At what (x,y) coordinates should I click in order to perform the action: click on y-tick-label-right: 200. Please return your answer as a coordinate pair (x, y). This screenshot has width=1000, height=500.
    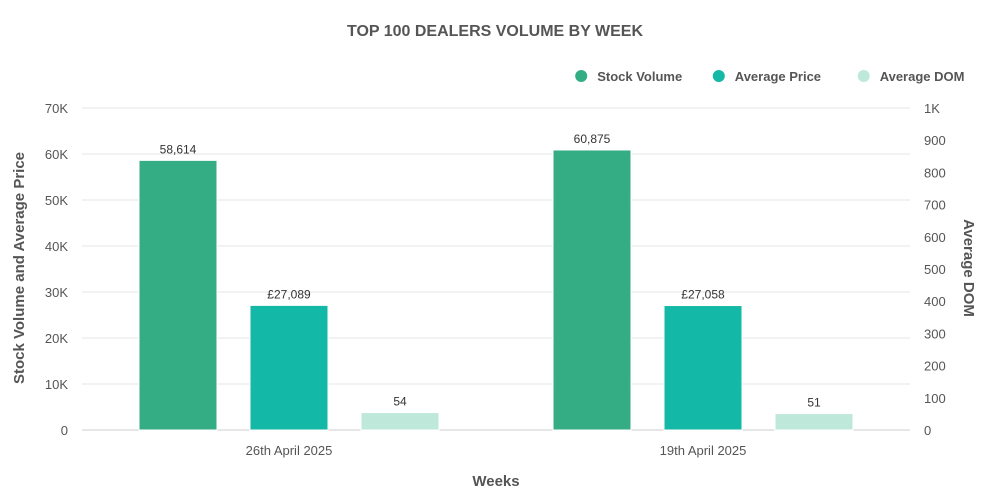
    Looking at the image, I should click on (935, 366).